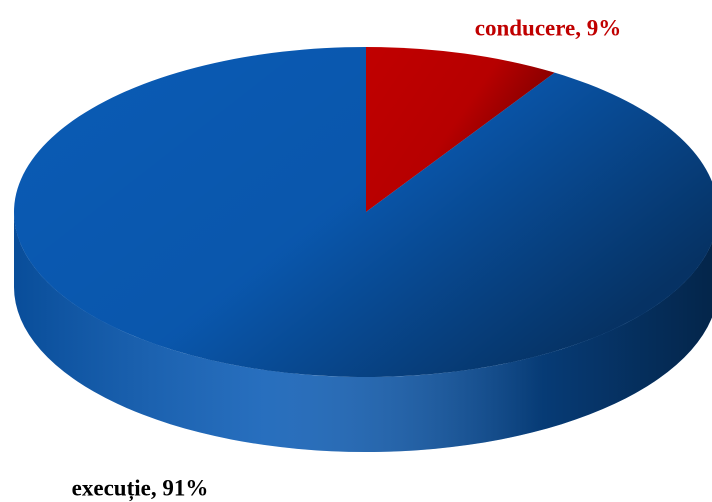 The height and width of the screenshot is (502, 712). Describe the element at coordinates (460, 129) in the screenshot. I see `slice-shade` at that location.